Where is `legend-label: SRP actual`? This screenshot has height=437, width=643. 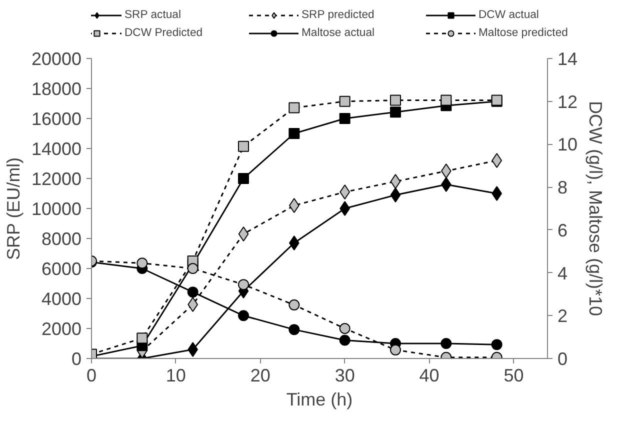 legend-label: SRP actual is located at coordinates (153, 15).